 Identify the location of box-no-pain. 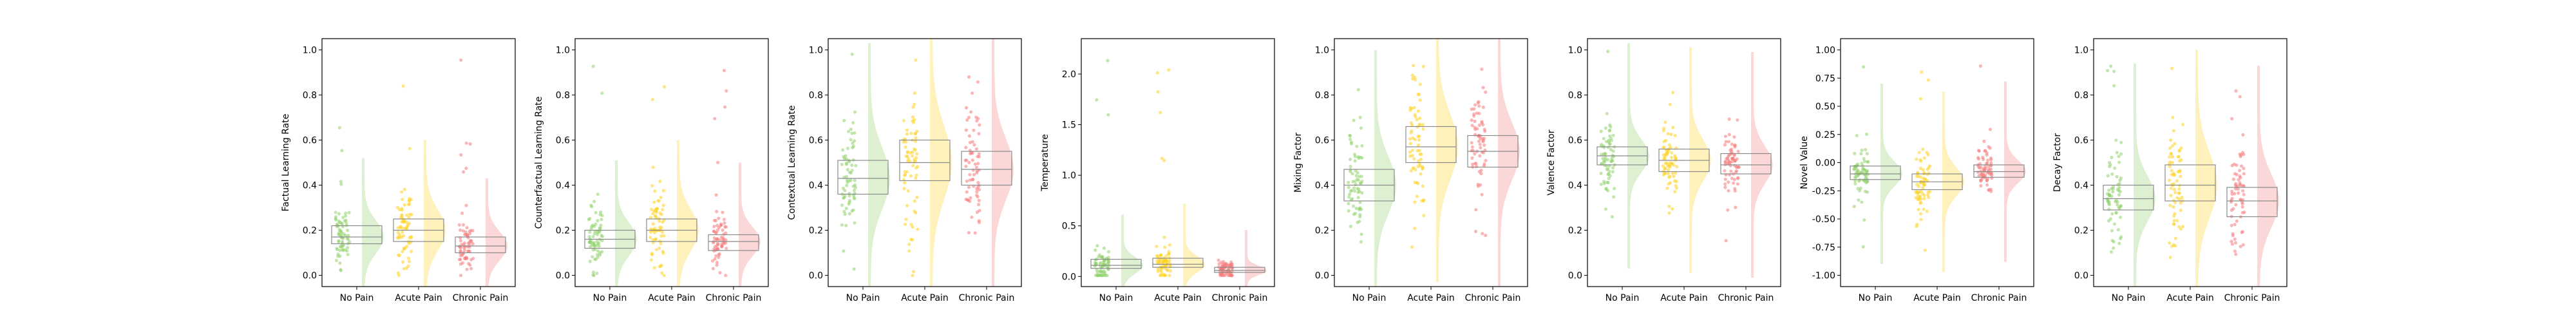
(1876, 173).